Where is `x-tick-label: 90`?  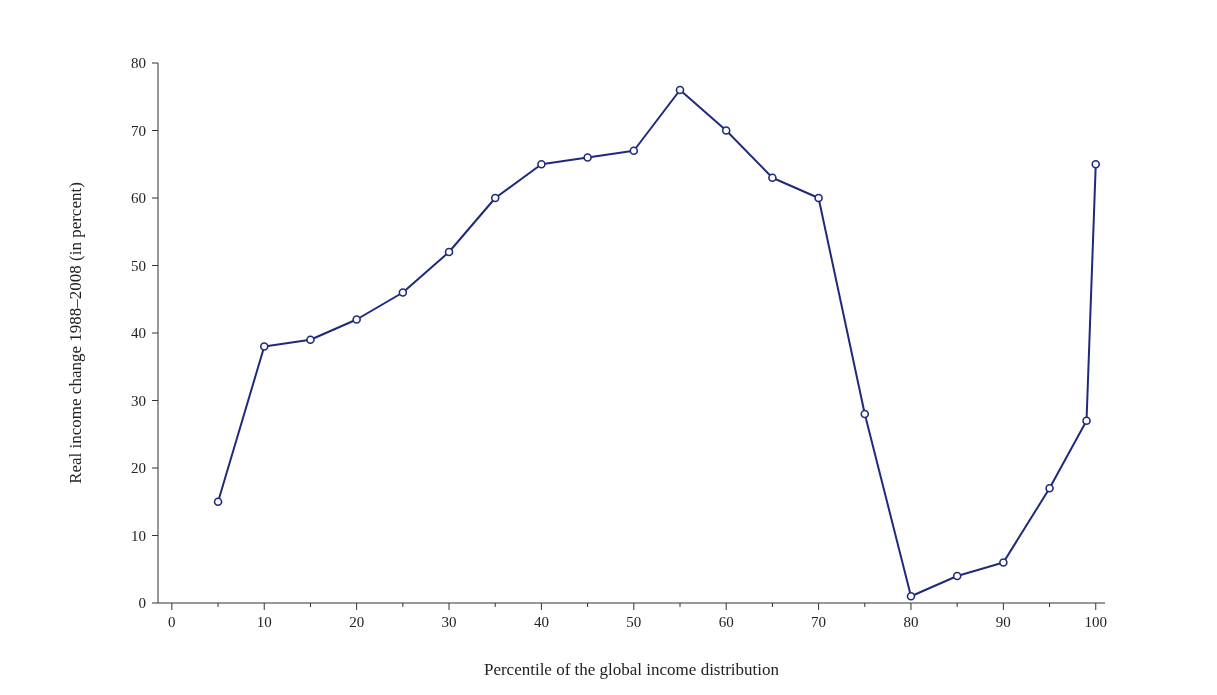 x-tick-label: 90 is located at coordinates (1003, 622).